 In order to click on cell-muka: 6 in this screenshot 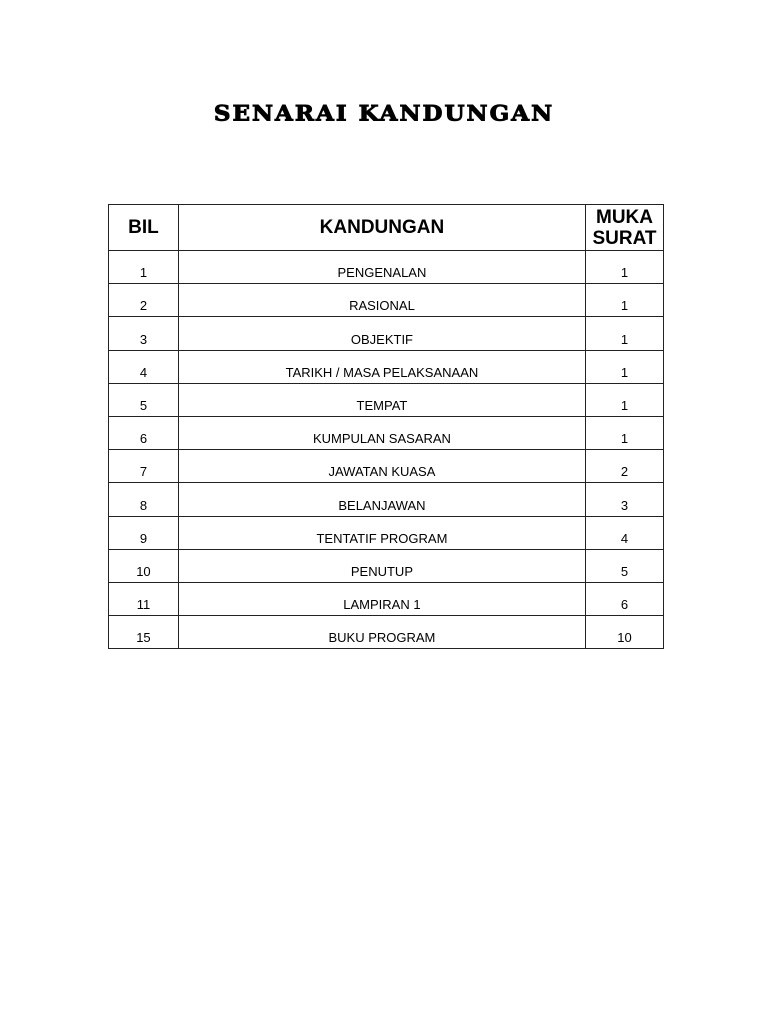, I will do `click(624, 599)`.